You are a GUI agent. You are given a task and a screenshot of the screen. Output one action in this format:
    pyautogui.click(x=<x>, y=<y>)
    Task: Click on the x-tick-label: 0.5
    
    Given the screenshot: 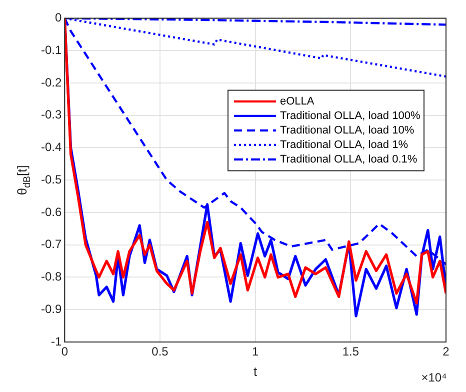 What is the action you would take?
    pyautogui.click(x=160, y=351)
    